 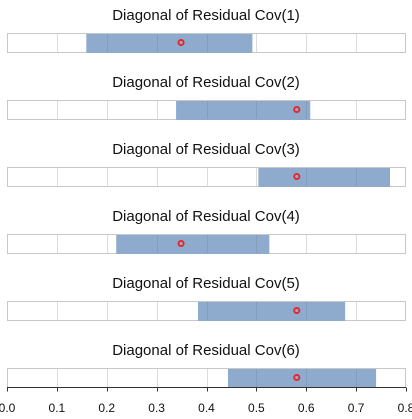 What do you see at coordinates (206, 408) in the screenshot?
I see `x-tick-label: 0.4` at bounding box center [206, 408].